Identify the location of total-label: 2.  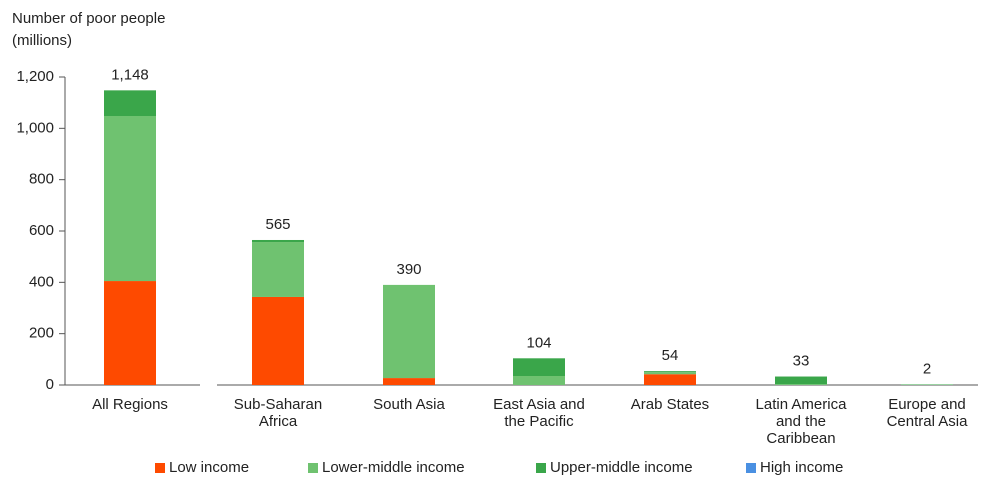
(927, 368).